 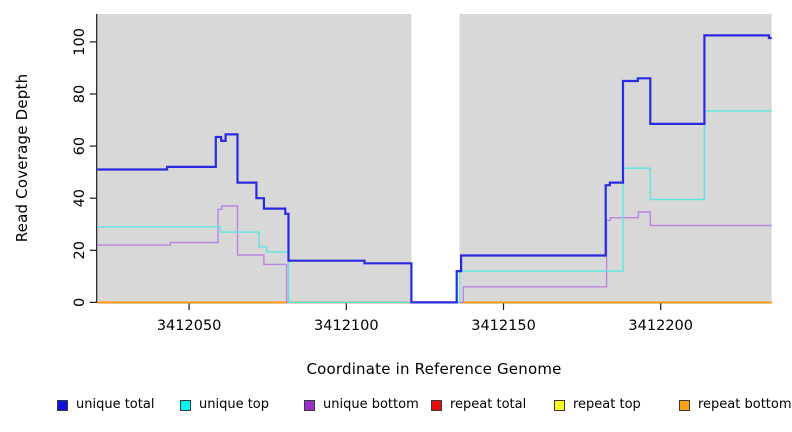 What do you see at coordinates (434, 369) in the screenshot?
I see `x-axis-title: Coordinate in Reference Genome` at bounding box center [434, 369].